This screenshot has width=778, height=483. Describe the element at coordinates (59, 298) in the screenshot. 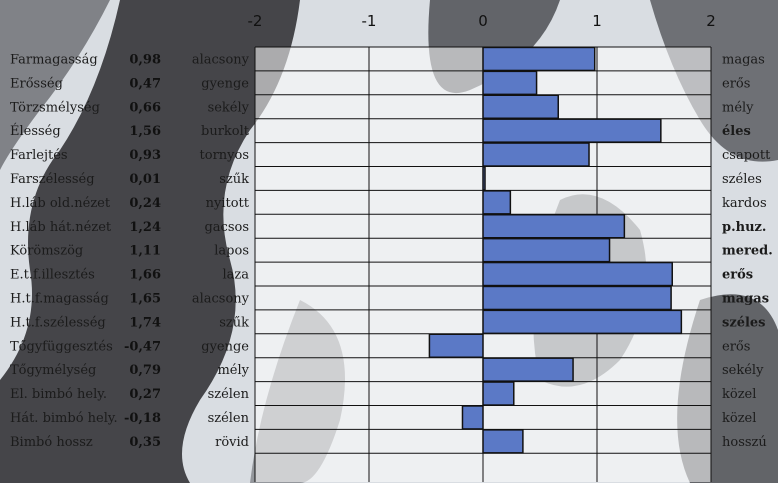

I see `category-label: H.t.f.magasság` at that location.